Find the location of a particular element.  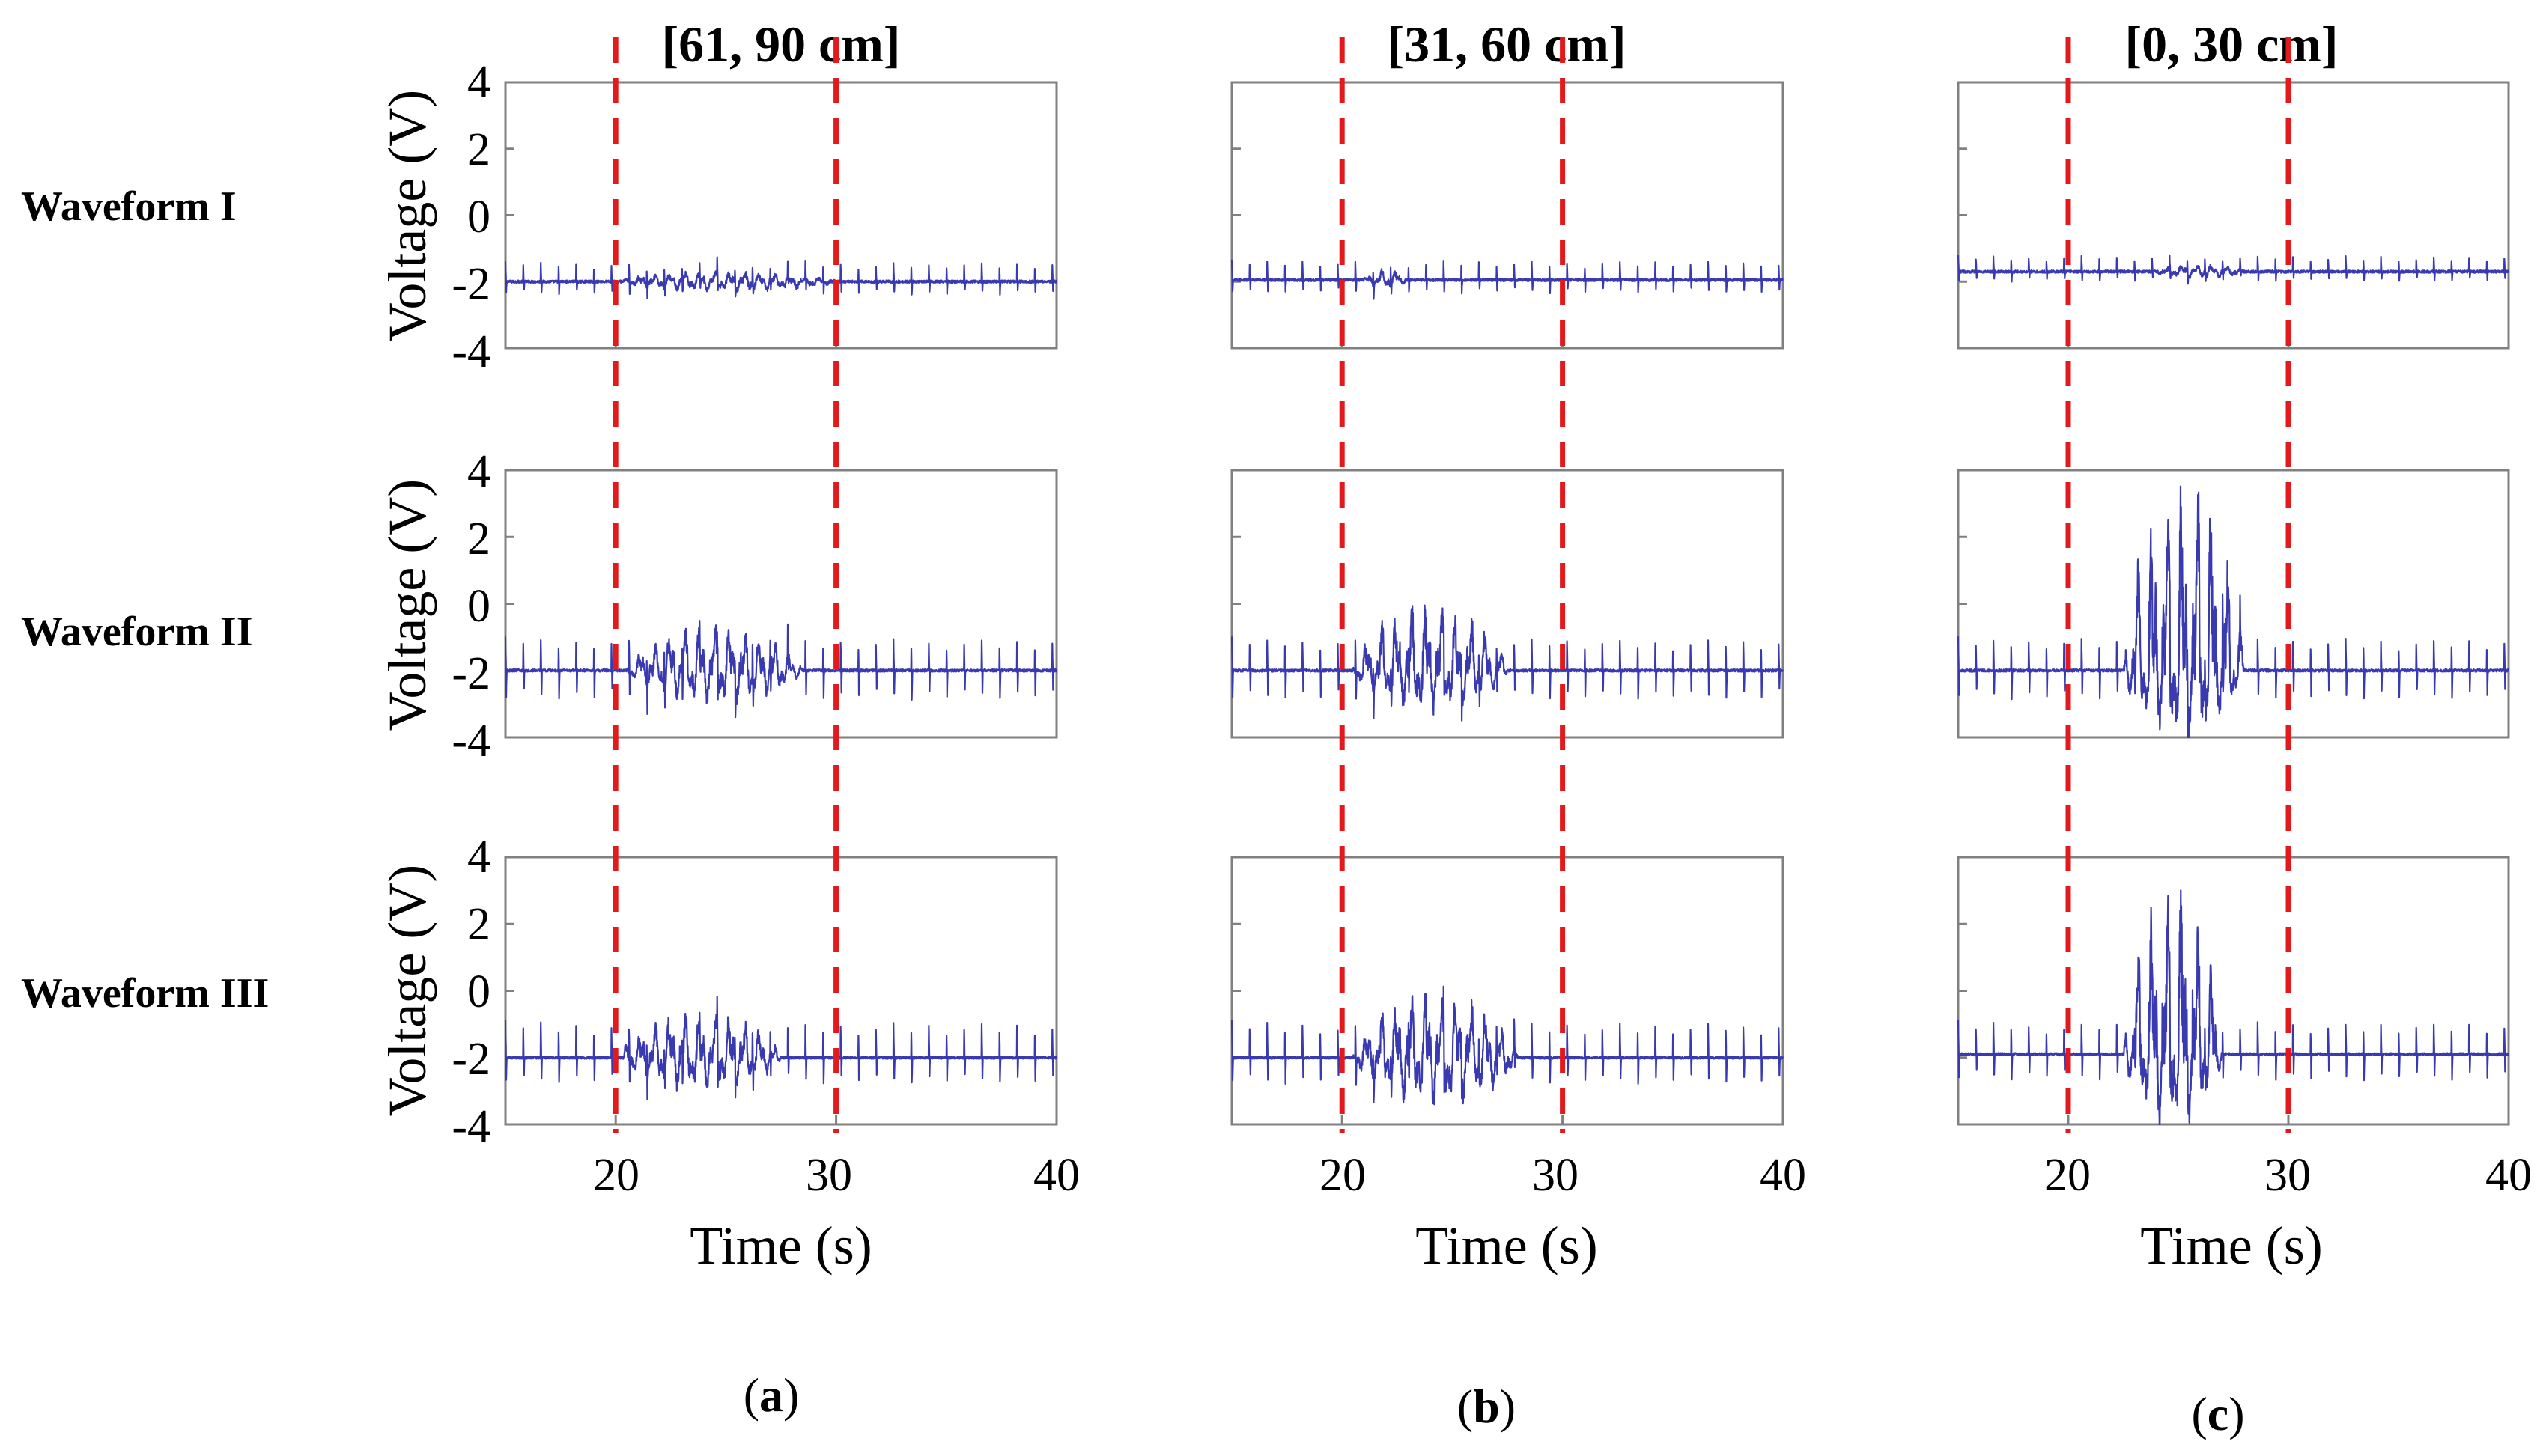

y-ticks-row-3: 4 2 0 -2 -4 is located at coordinates (471, 992).